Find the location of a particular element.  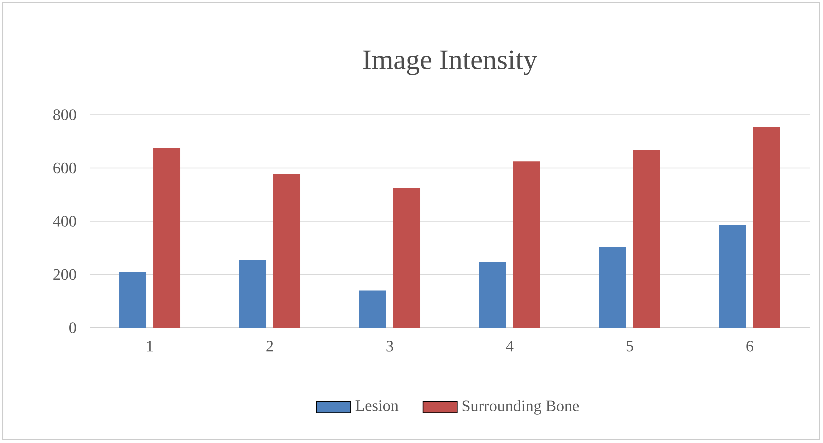

x-tick-label: 5 is located at coordinates (630, 346).